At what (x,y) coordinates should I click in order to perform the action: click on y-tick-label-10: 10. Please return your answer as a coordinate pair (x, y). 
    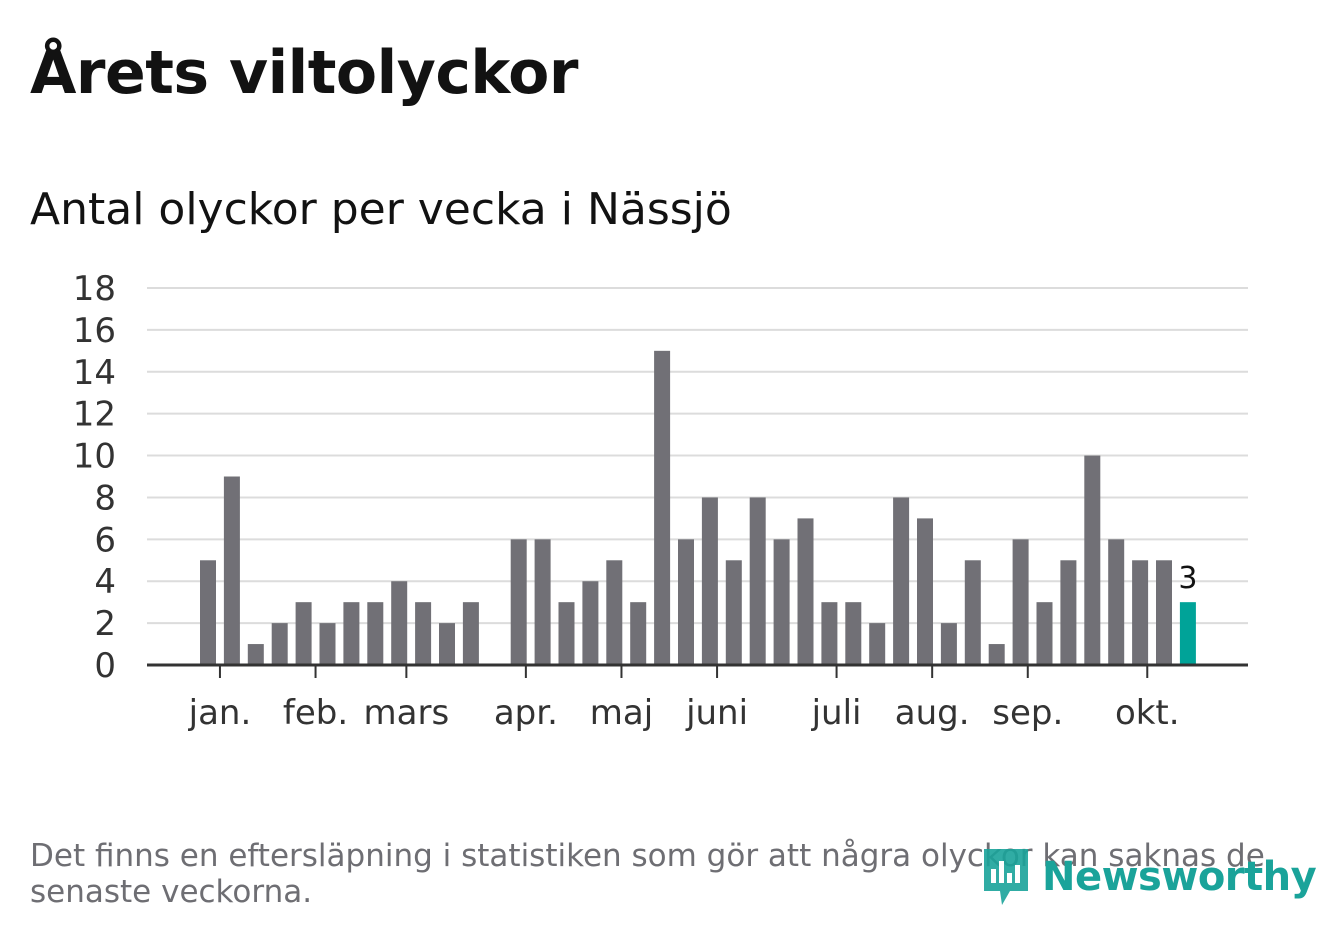
    Looking at the image, I should click on (94, 457).